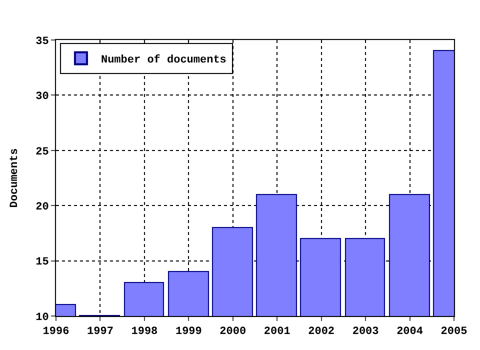  I want to click on x-tick-label: 1999, so click(188, 332).